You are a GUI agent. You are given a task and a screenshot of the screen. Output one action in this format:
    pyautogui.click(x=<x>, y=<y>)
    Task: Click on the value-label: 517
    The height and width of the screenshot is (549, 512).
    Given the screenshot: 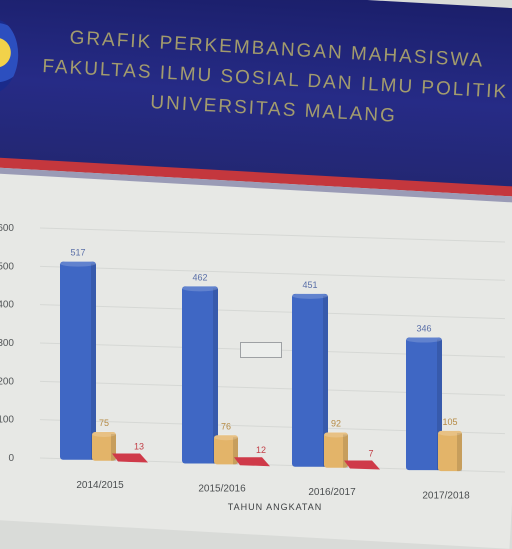 What is the action you would take?
    pyautogui.click(x=77, y=253)
    